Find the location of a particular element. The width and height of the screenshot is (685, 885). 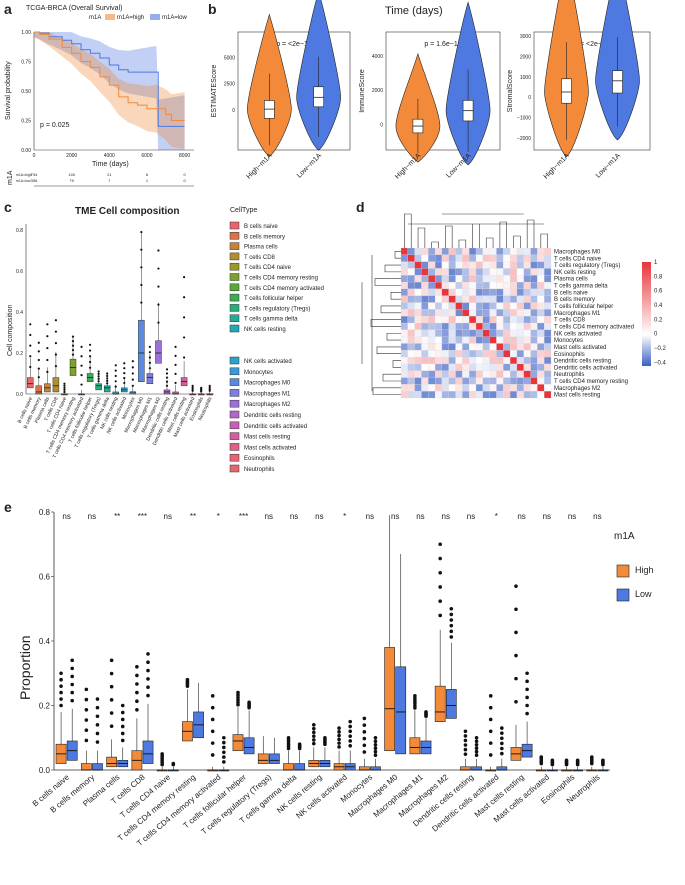

violin-ytick-label: 4000 is located at coordinates (377, 57).